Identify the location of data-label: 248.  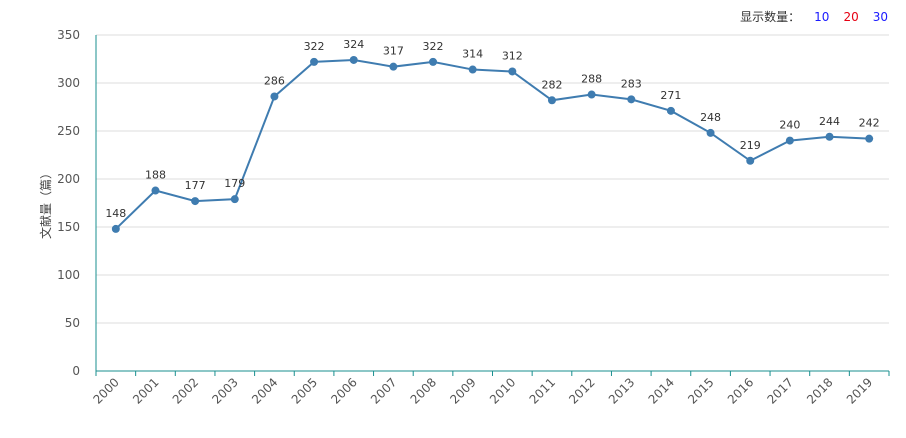
(710, 117).